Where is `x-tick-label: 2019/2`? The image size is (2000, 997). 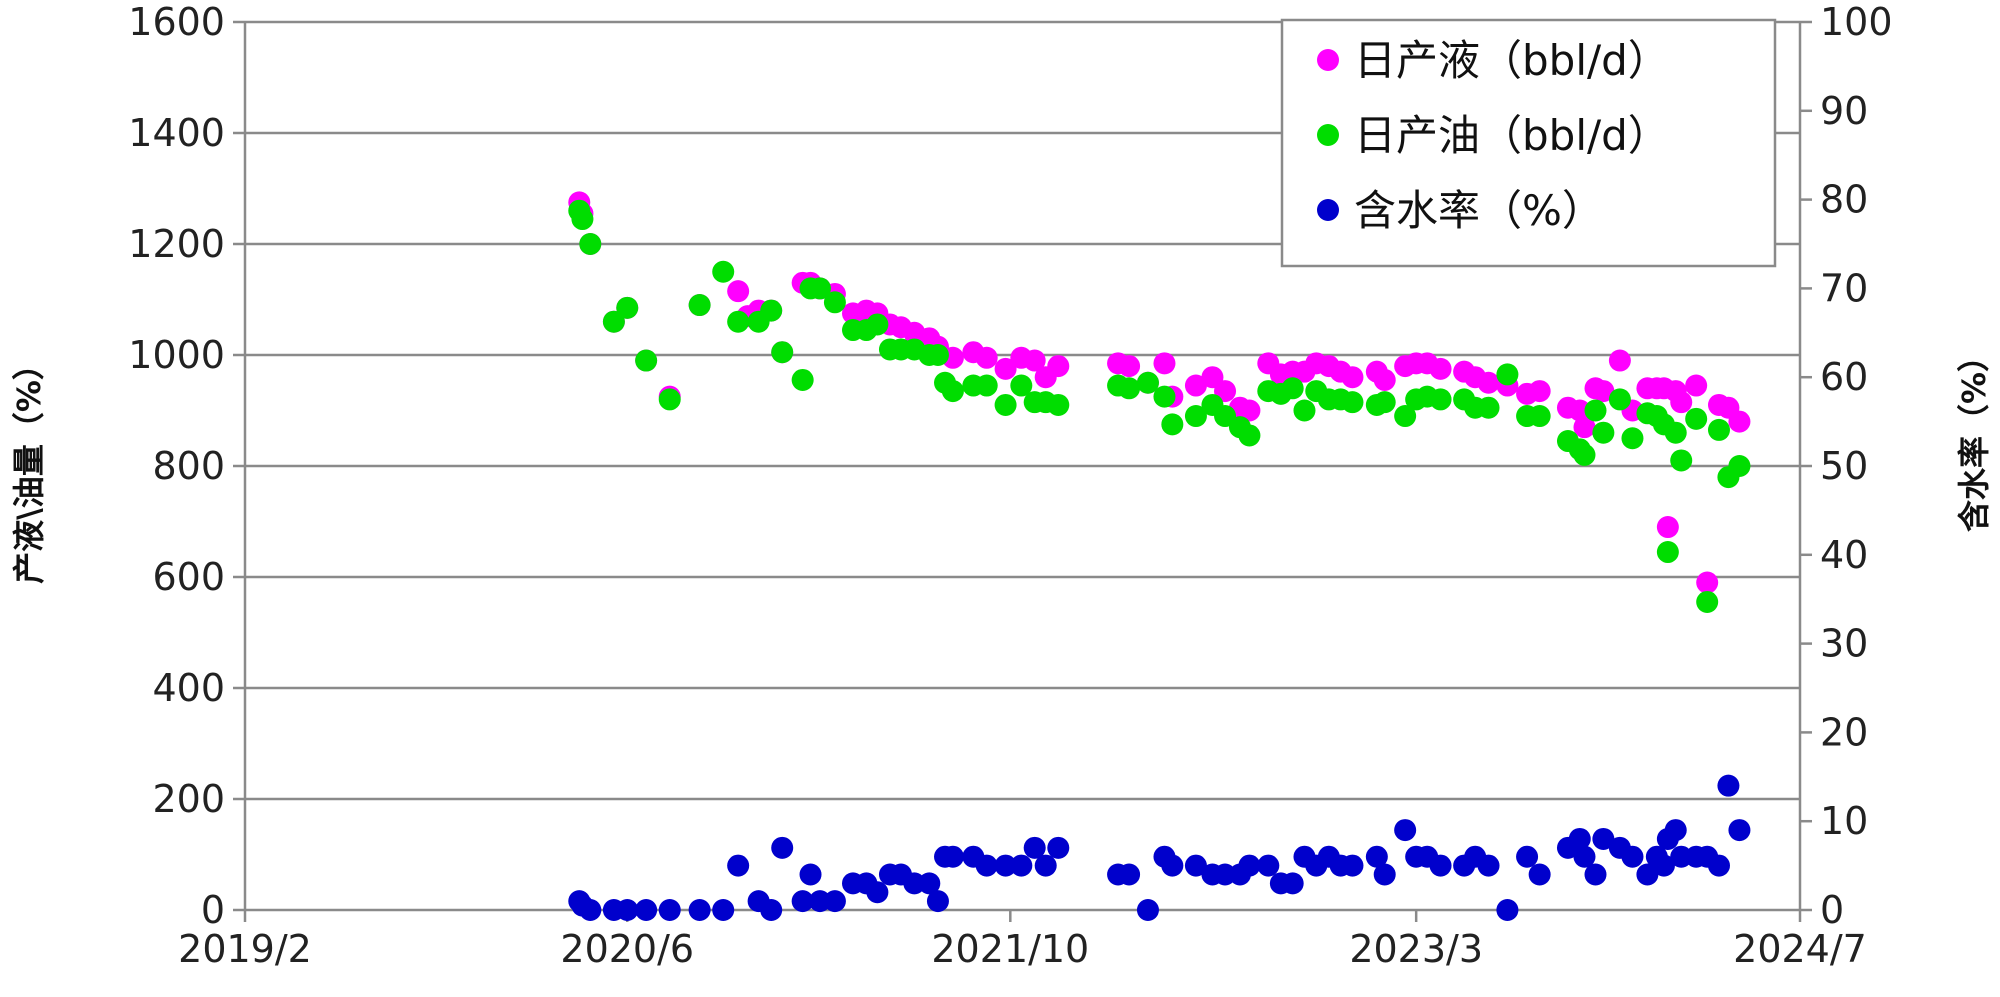
x-tick-label: 2019/2 is located at coordinates (245, 949).